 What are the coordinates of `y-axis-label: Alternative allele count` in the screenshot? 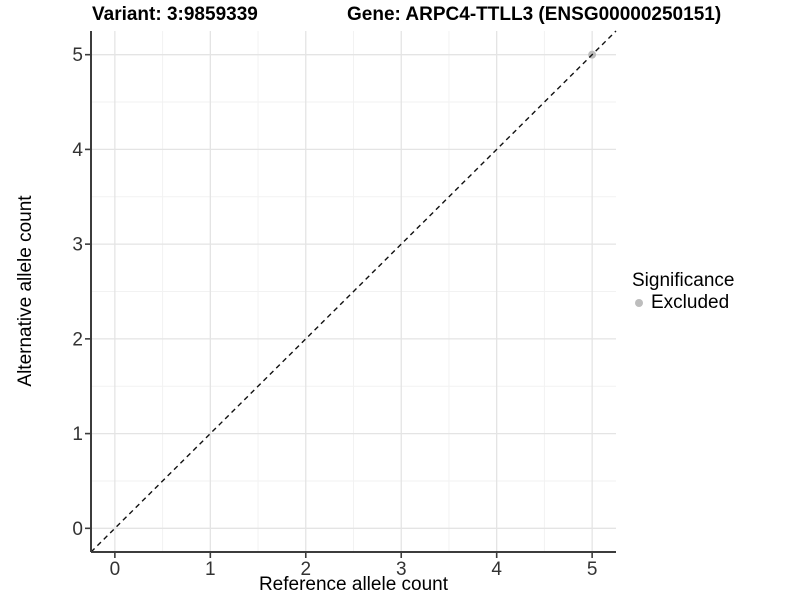 It's located at (25, 291).